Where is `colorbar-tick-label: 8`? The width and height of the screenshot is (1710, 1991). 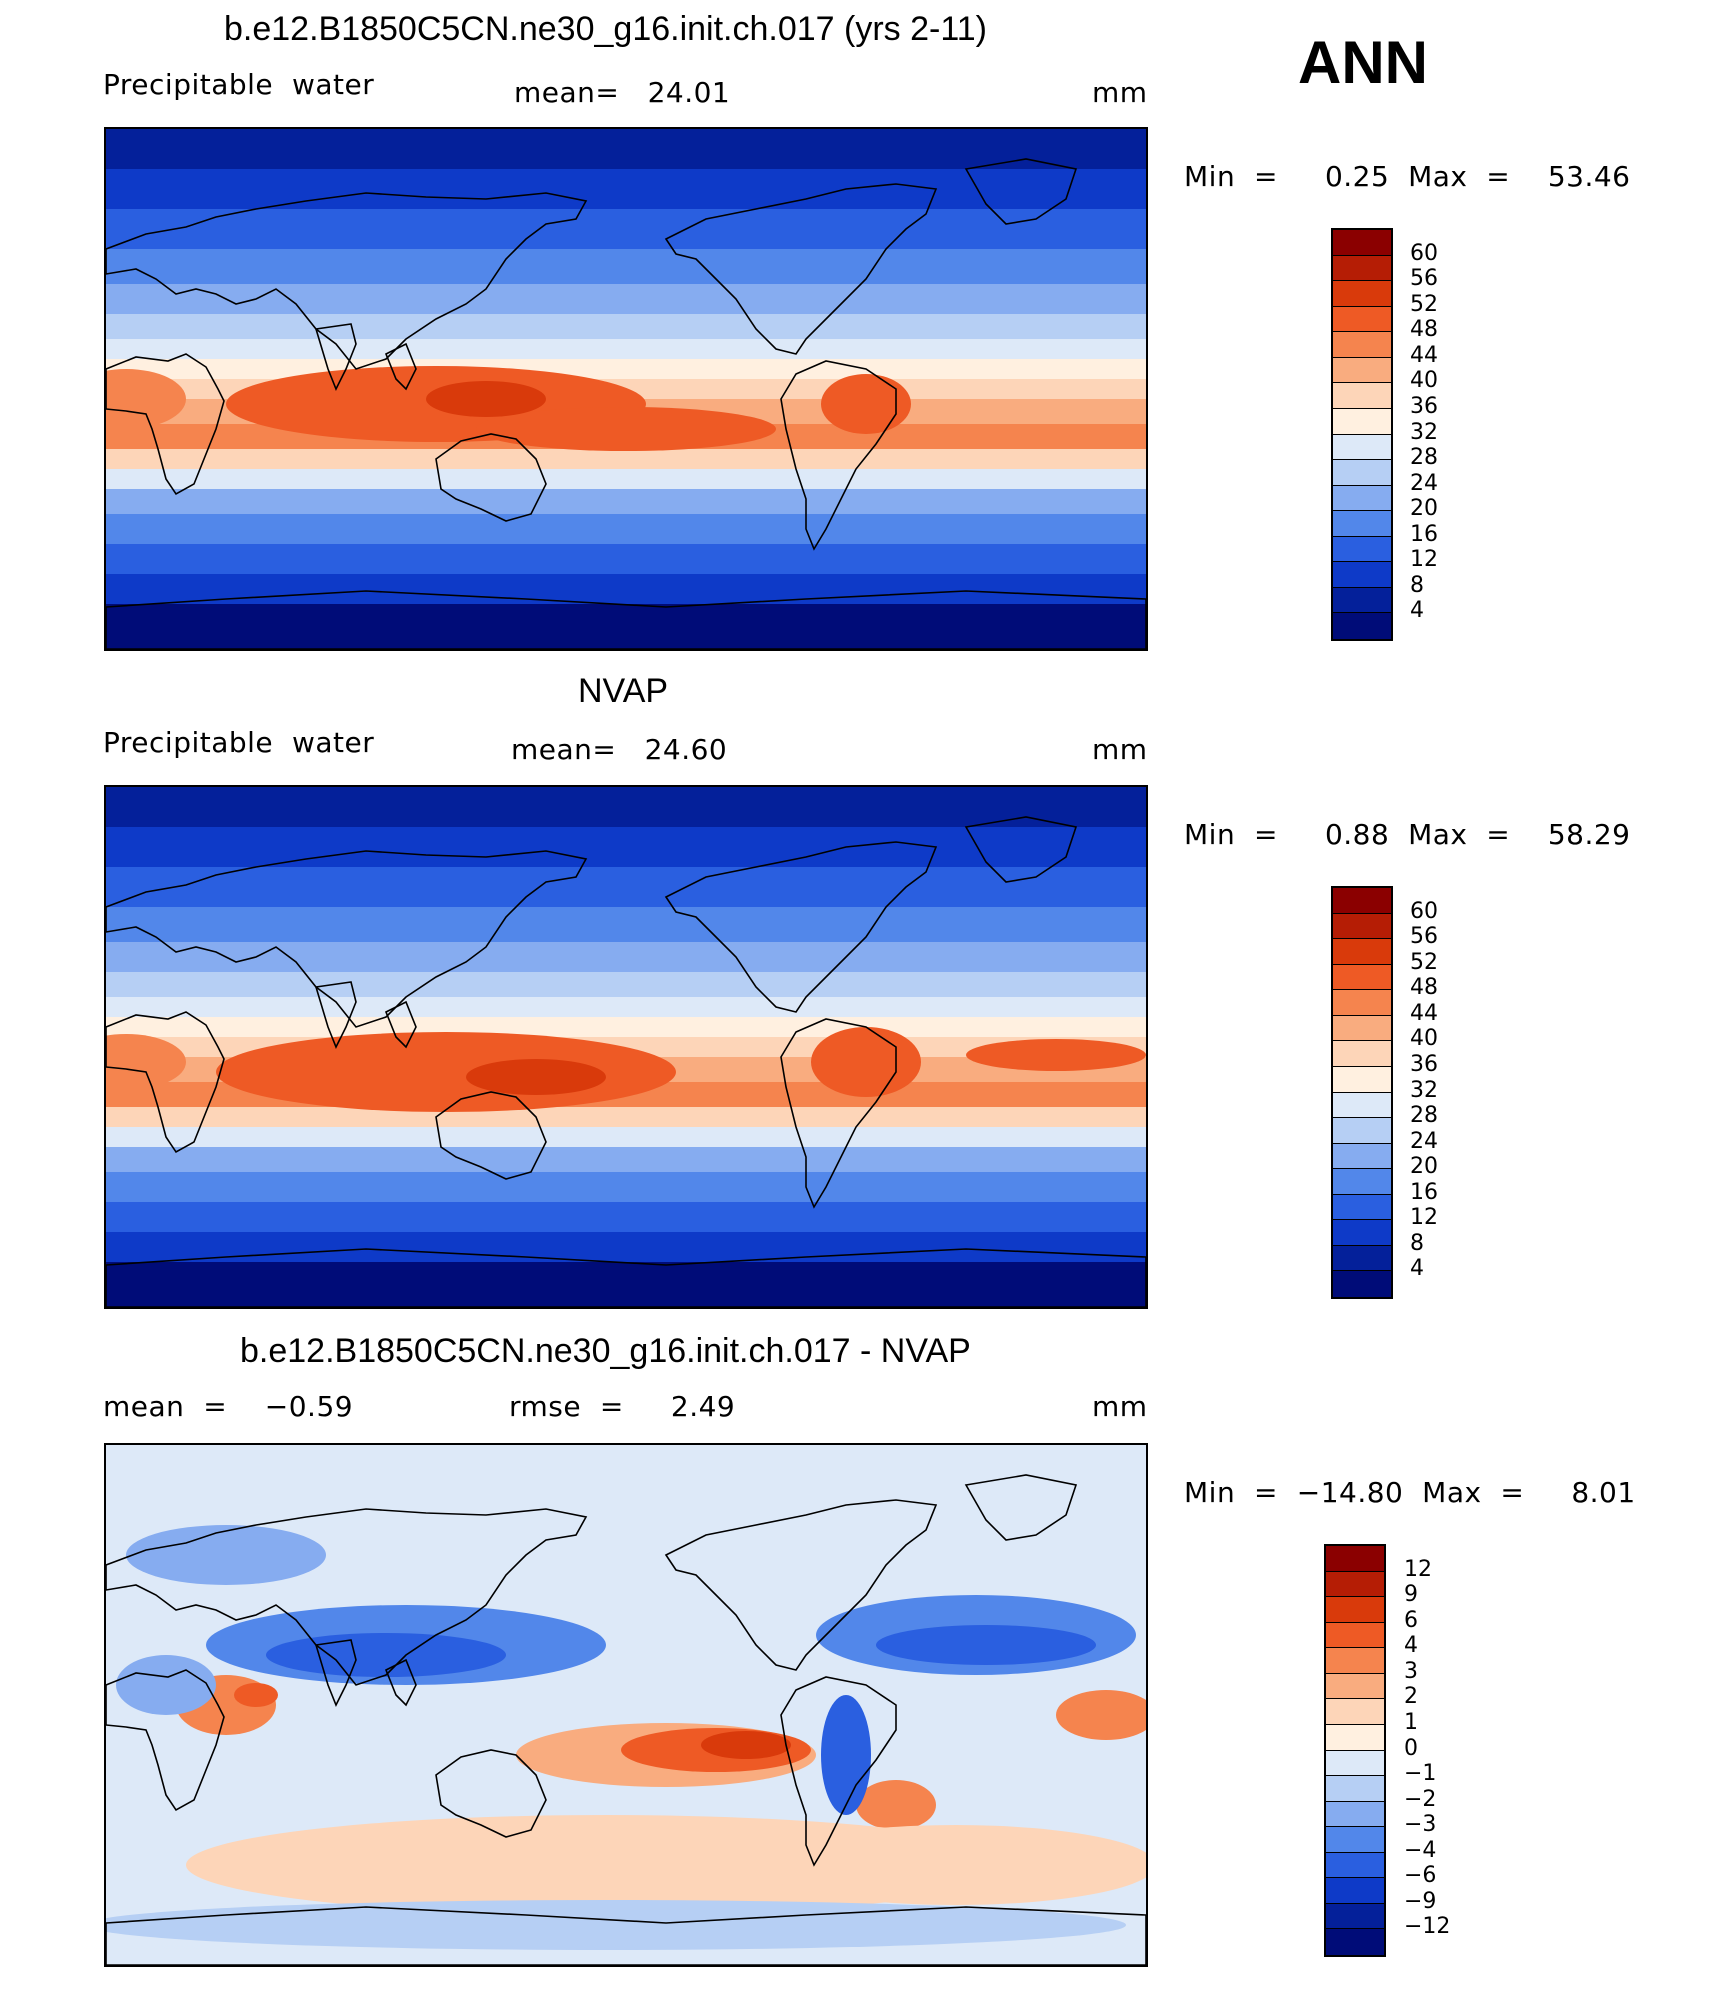
colorbar-tick-label: 8 is located at coordinates (1417, 1243).